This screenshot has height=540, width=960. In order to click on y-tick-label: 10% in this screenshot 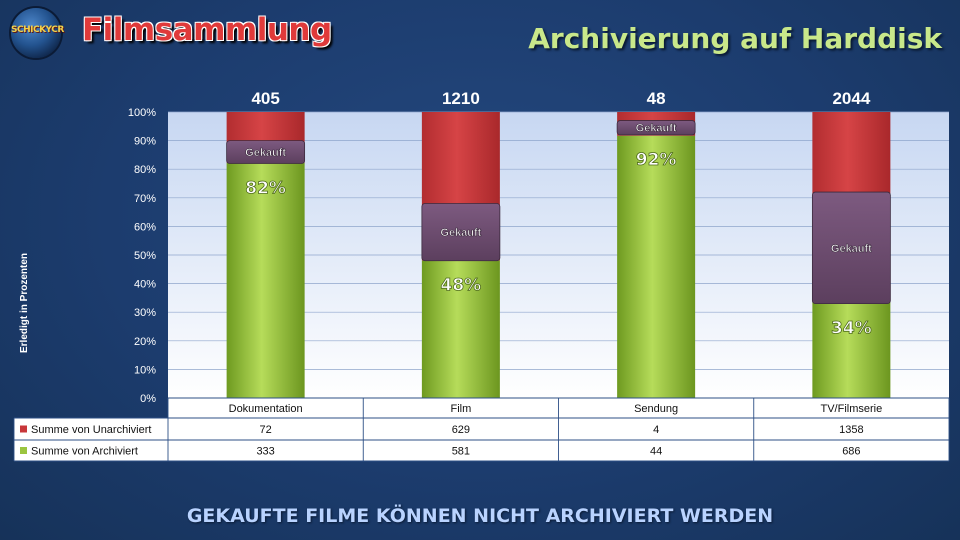, I will do `click(145, 370)`.